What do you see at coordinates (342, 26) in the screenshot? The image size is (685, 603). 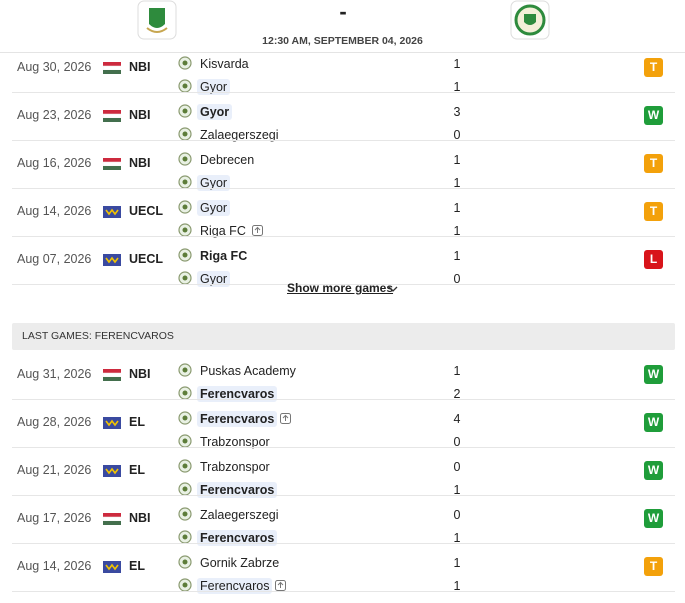 I see `match-header: - 12:30 AM, SEPTEMBER 04, 2026` at bounding box center [342, 26].